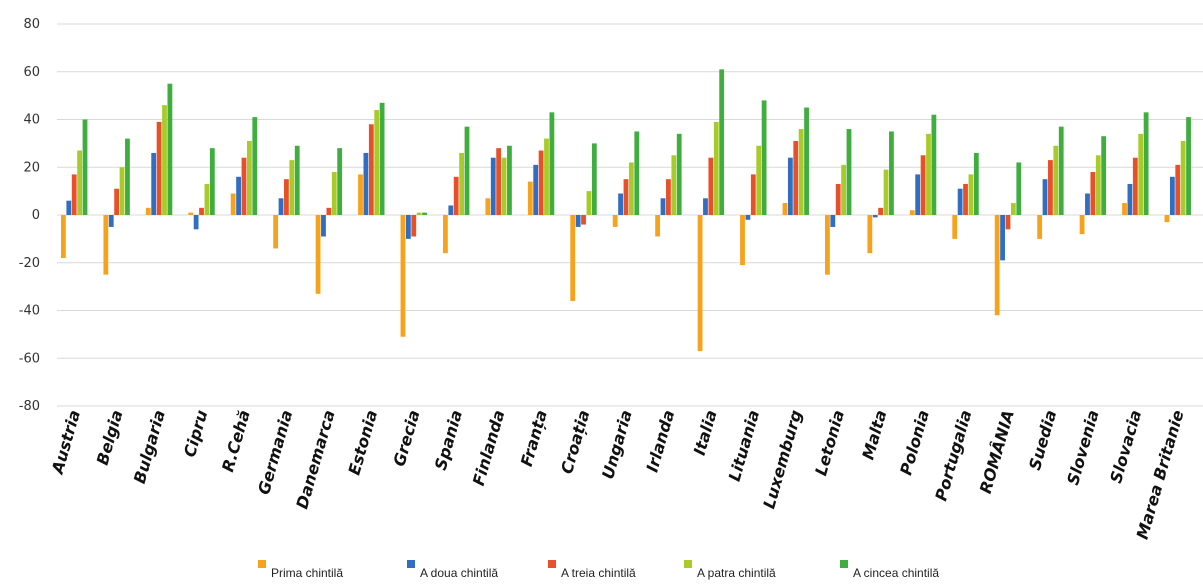 The width and height of the screenshot is (1203, 585). I want to click on category-label: Belgia, so click(110, 437).